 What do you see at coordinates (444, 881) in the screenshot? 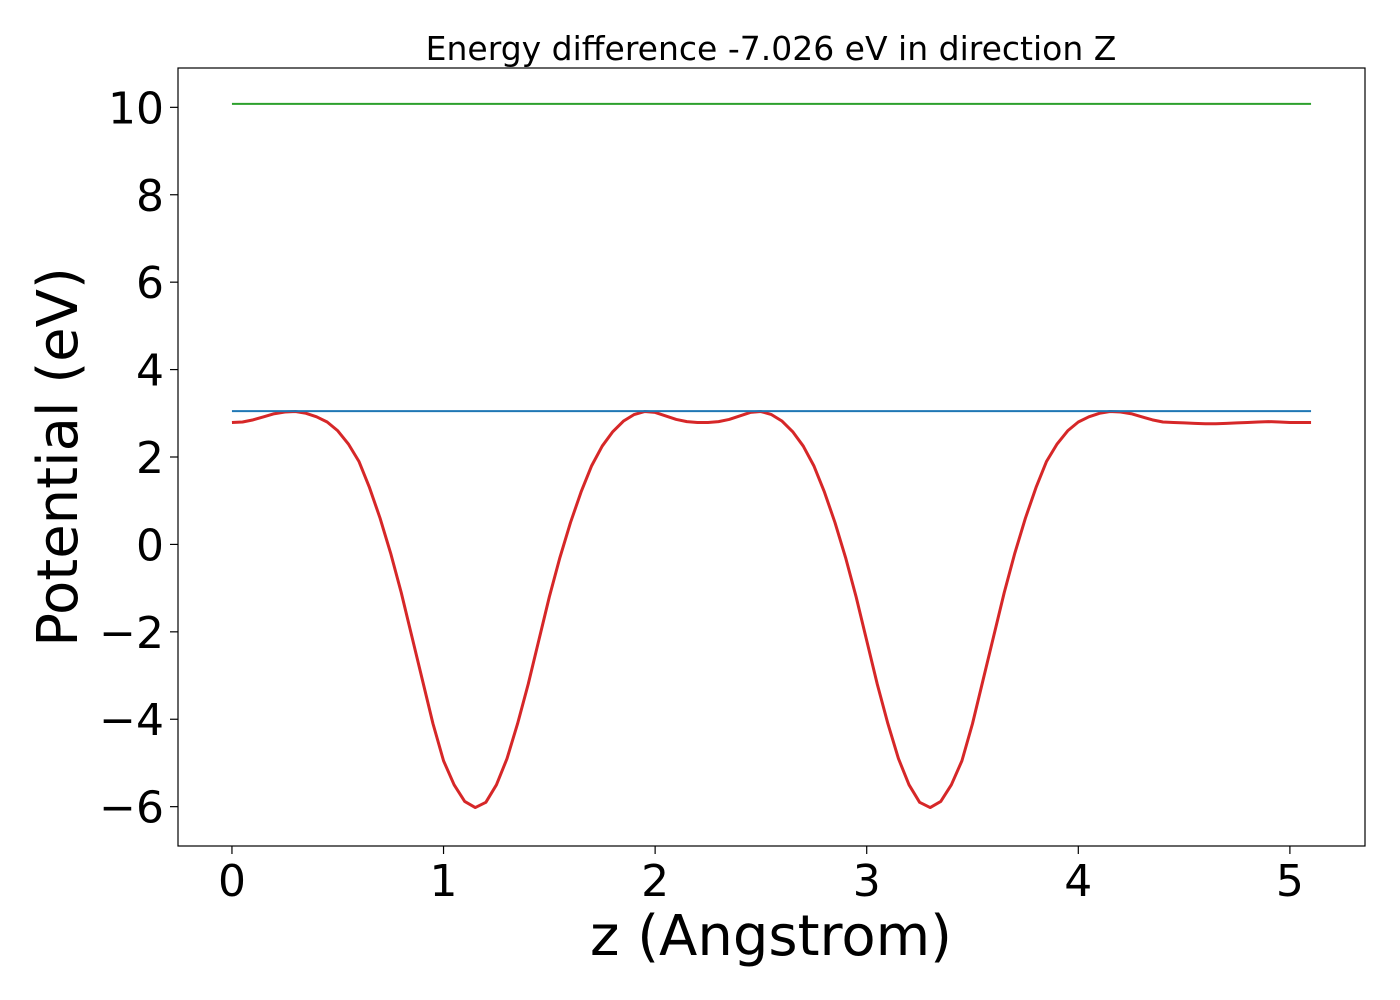
I see `x-tick-label: 1` at bounding box center [444, 881].